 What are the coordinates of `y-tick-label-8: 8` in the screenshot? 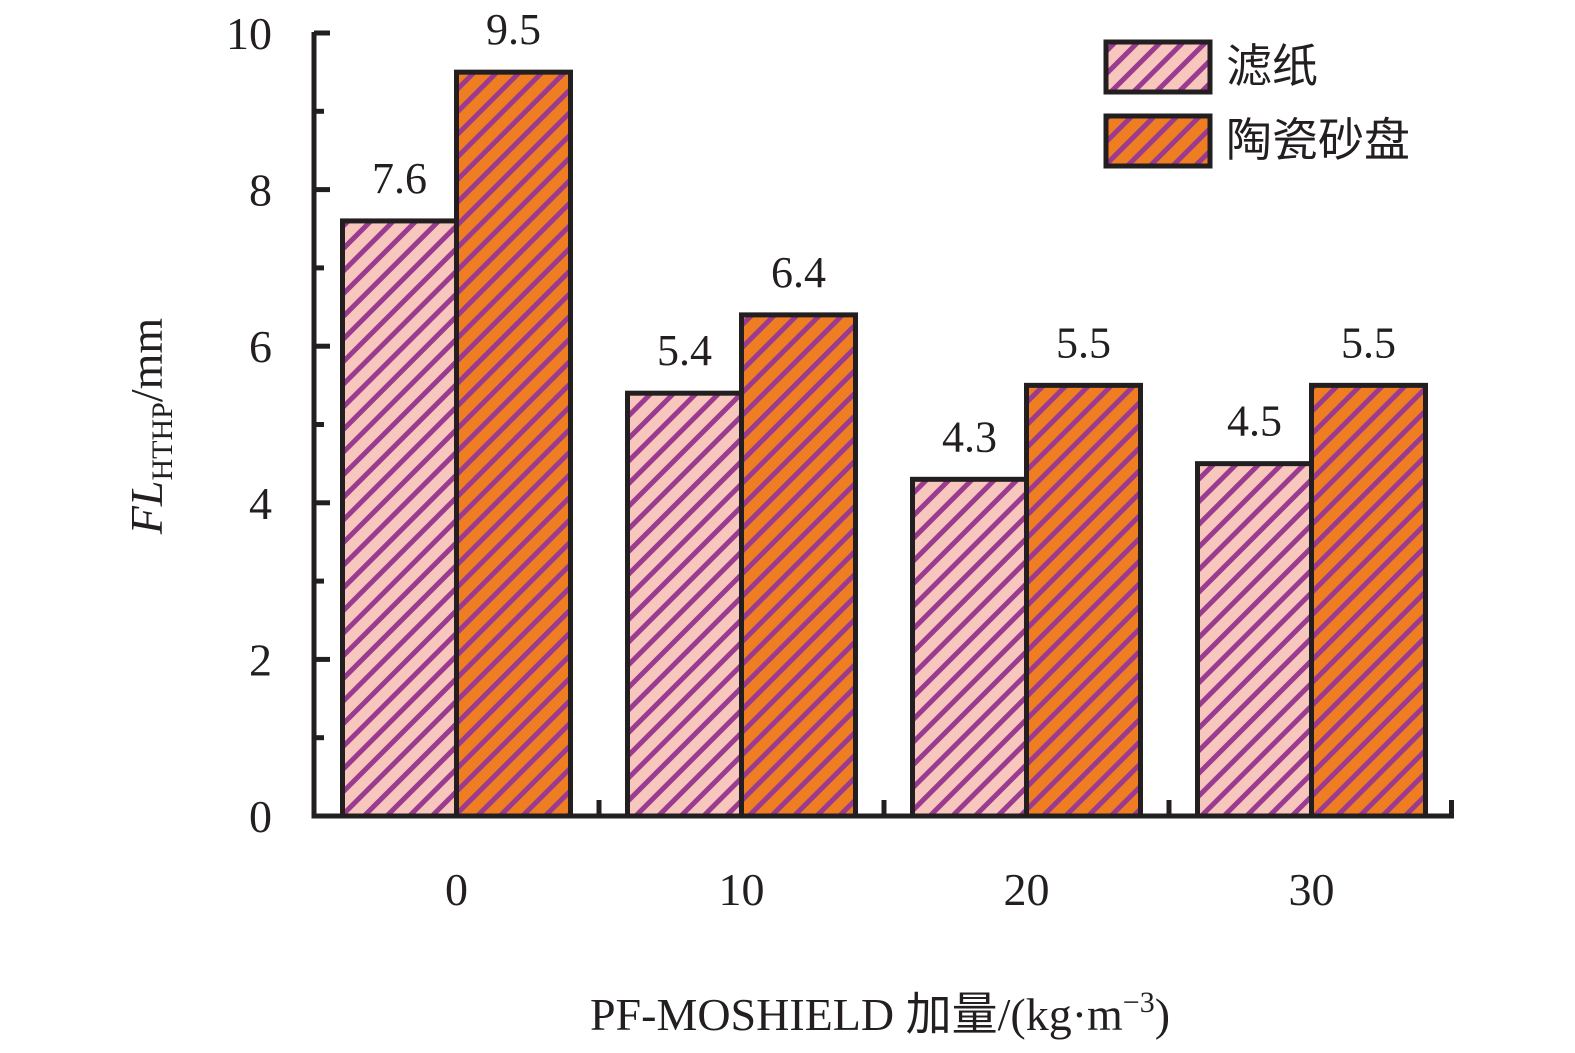 It's located at (260, 190).